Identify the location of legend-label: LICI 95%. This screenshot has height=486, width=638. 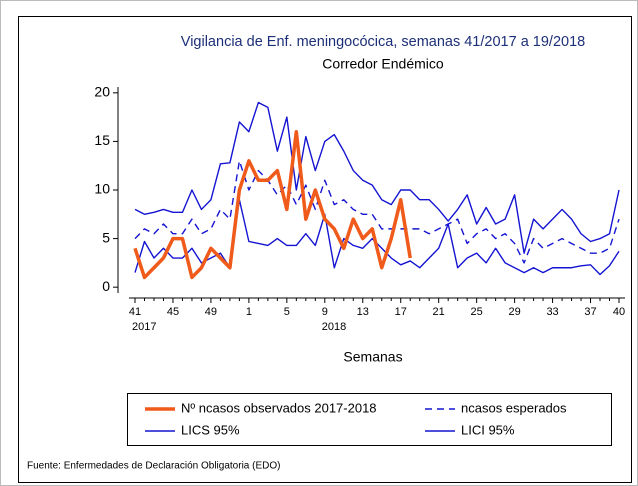
(488, 429).